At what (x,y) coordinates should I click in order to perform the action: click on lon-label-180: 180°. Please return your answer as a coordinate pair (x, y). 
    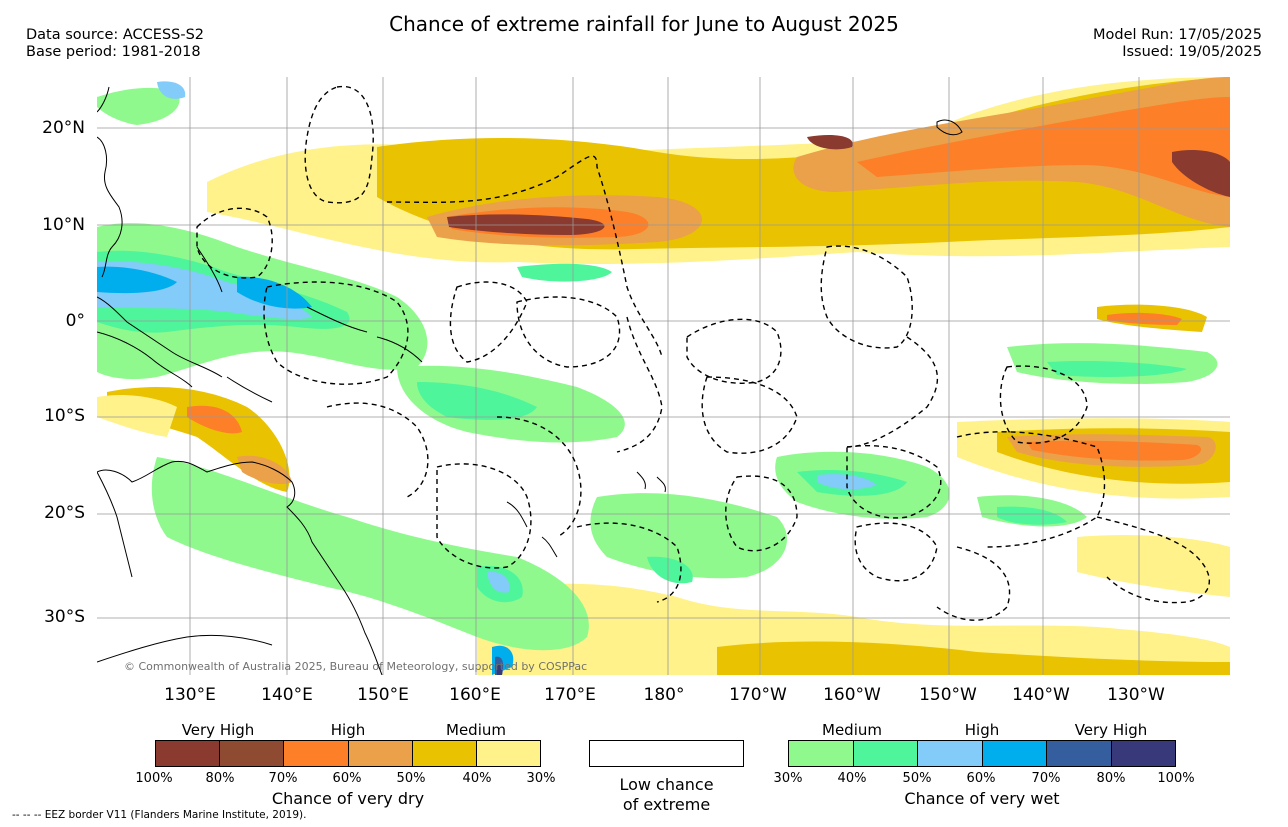
    Looking at the image, I should click on (664, 695).